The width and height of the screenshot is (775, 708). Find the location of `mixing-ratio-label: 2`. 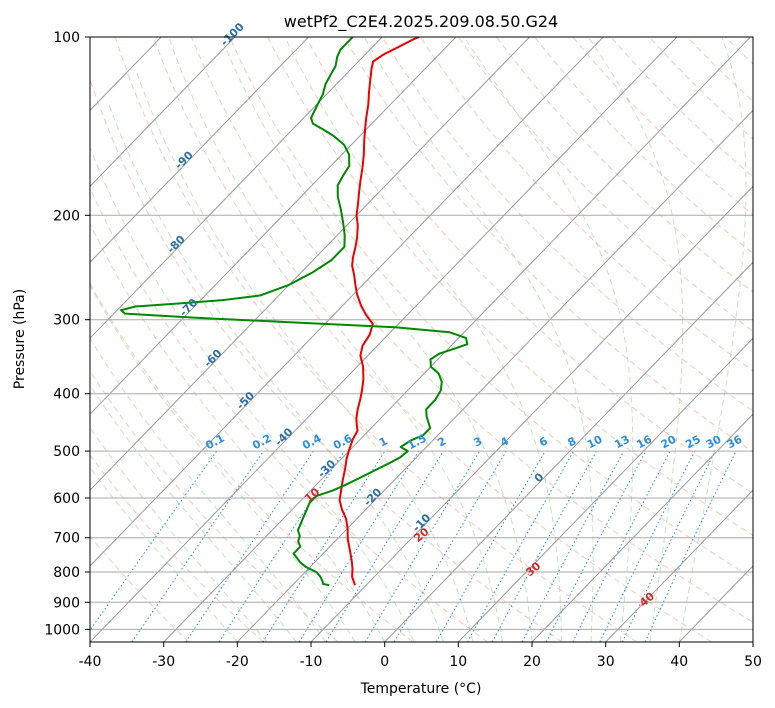

mixing-ratio-label: 2 is located at coordinates (441, 441).